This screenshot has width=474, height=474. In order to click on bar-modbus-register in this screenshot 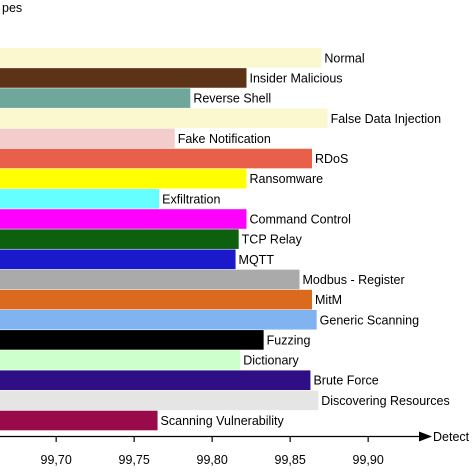, I will do `click(150, 279)`.